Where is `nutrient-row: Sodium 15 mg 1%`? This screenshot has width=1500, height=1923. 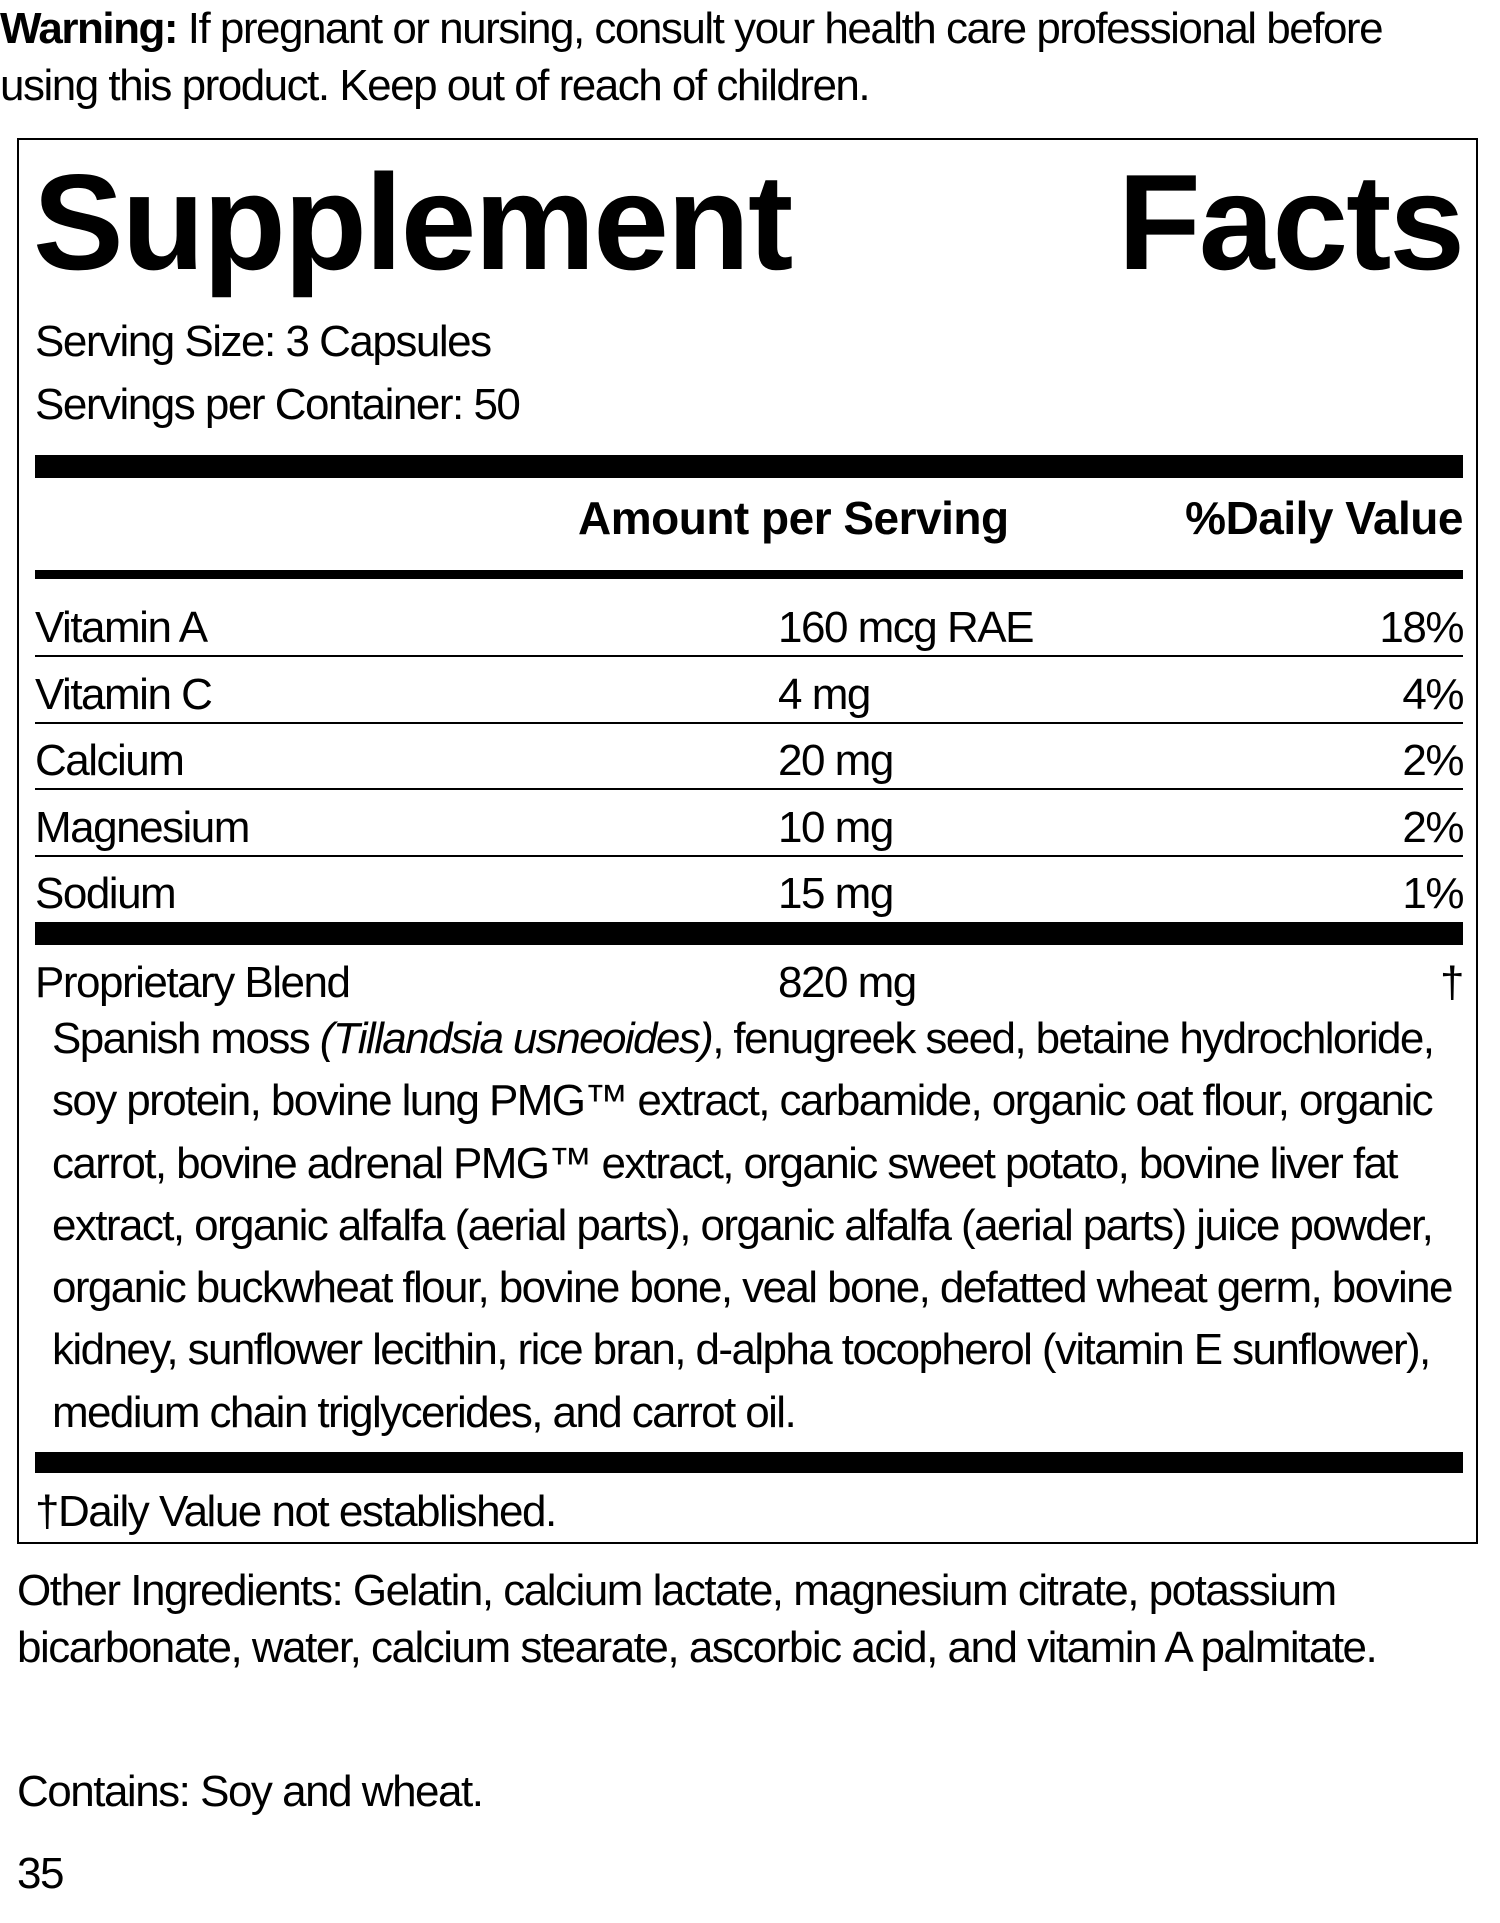
nutrient-row: Sodium 15 mg 1% is located at coordinates (749, 894).